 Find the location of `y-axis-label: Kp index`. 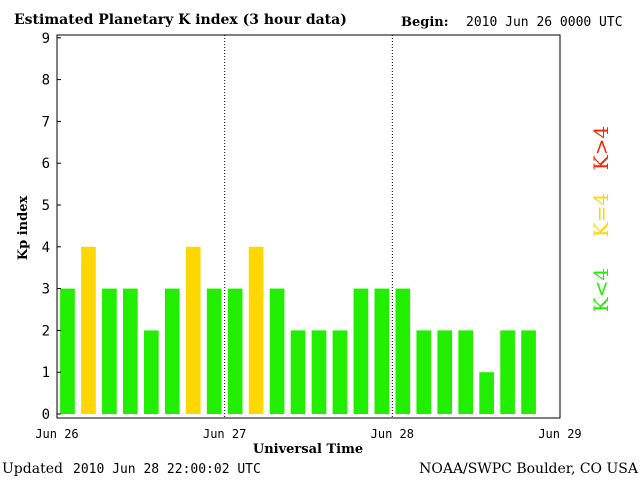

y-axis-label: Kp index is located at coordinates (23, 228).